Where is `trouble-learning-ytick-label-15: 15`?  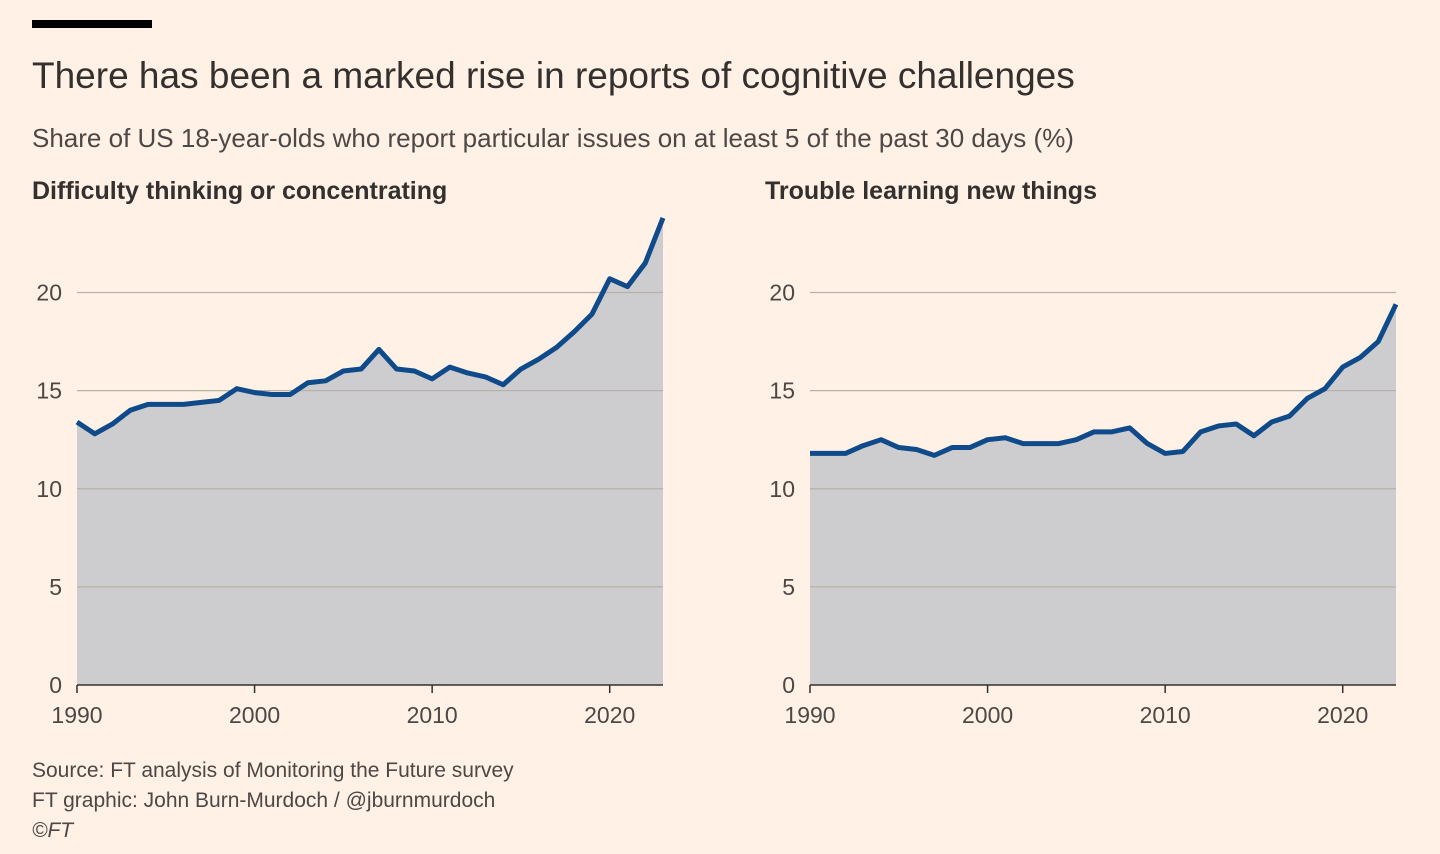 trouble-learning-ytick-label-15: 15 is located at coordinates (782, 391).